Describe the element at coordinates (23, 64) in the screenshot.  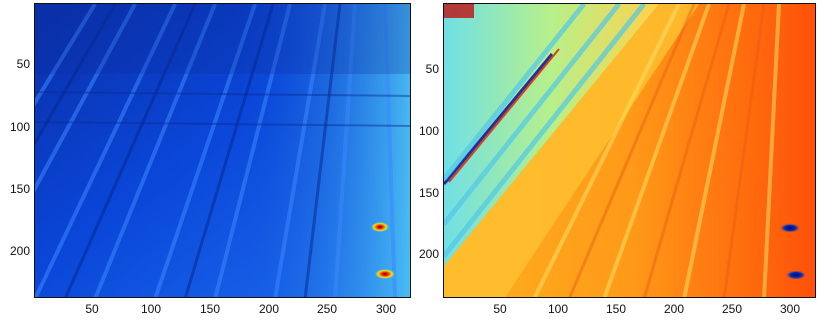
I see `left-y-tick-50: 50` at that location.